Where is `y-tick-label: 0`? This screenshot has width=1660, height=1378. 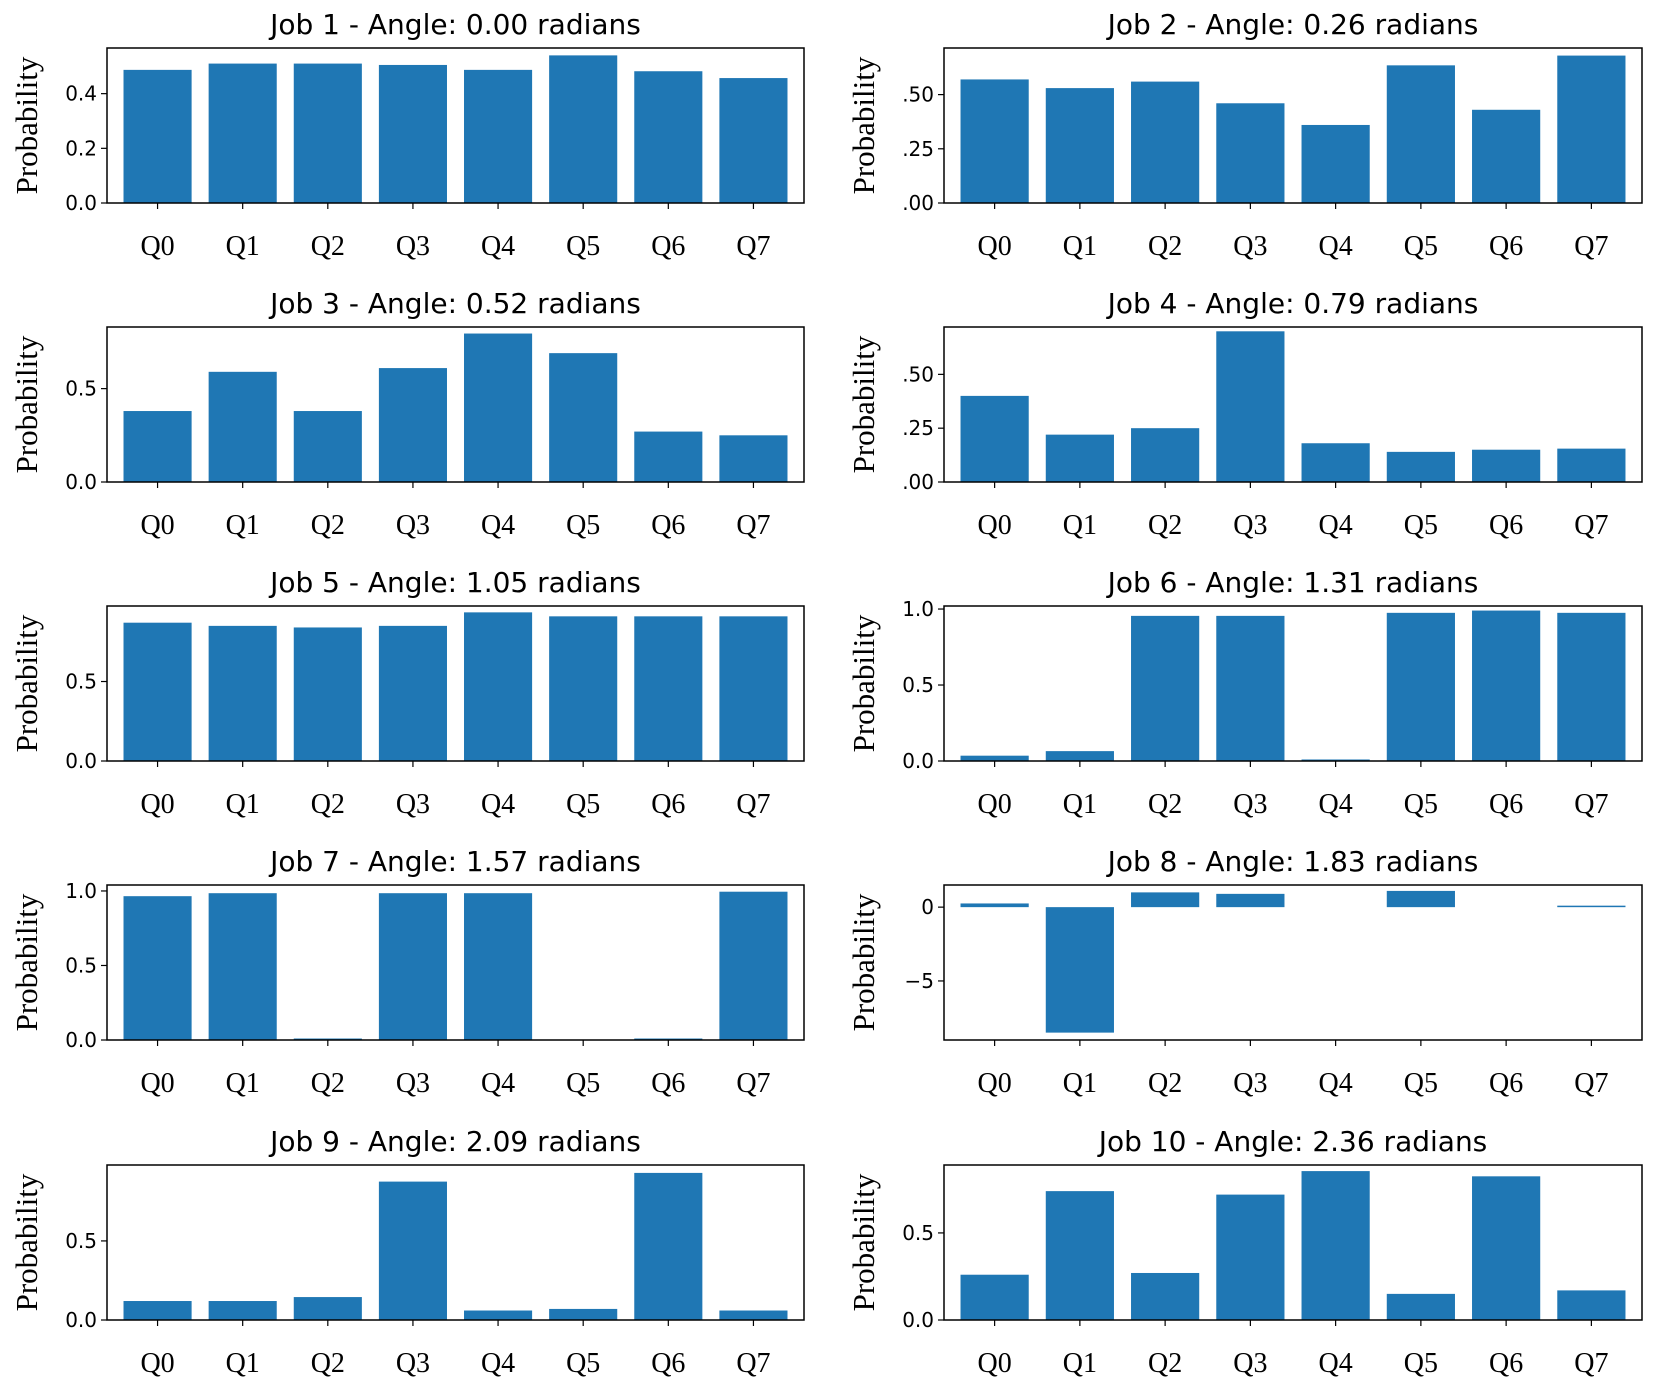
y-tick-label: 0 is located at coordinates (927, 907).